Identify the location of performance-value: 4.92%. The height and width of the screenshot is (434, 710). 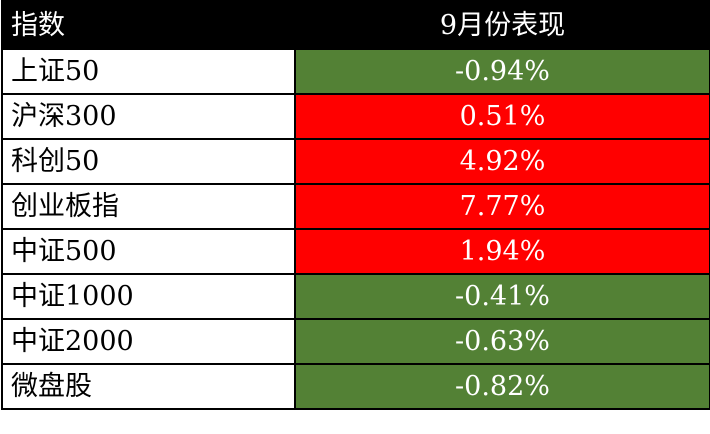
(502, 161).